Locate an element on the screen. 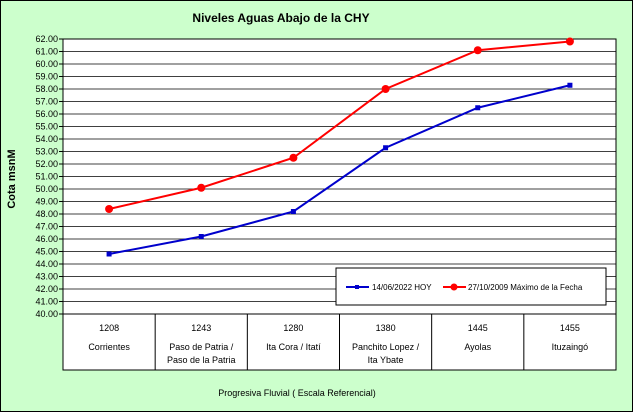 The width and height of the screenshot is (633, 413). y-tick-label: 48.00 is located at coordinates (46, 214).